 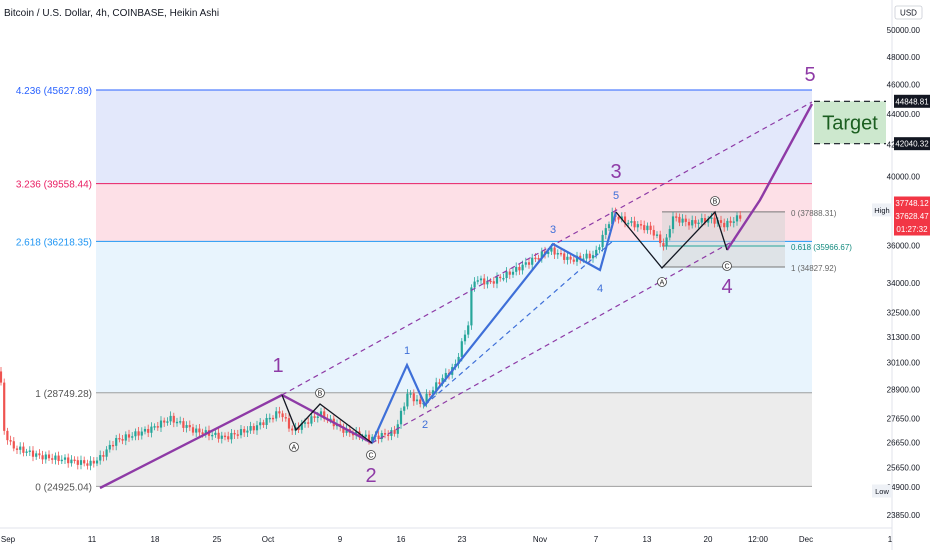 I want to click on price-tick: 24900.00, so click(x=904, y=487).